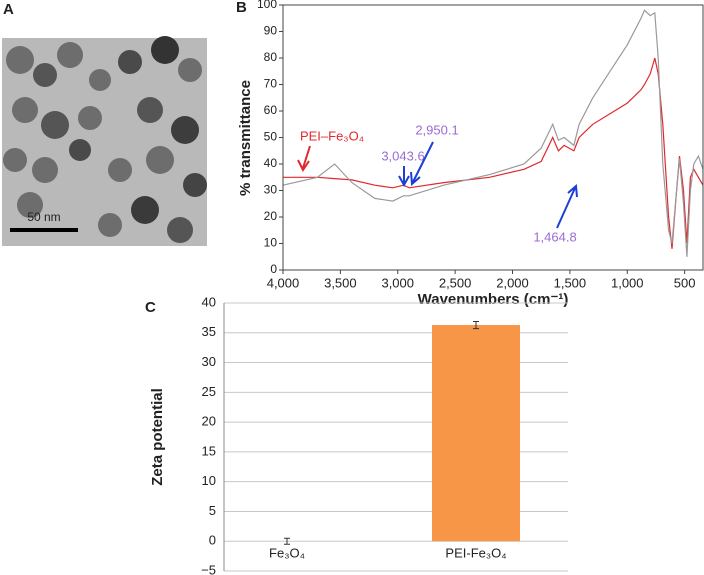  What do you see at coordinates (271, 110) in the screenshot?
I see `y-tick-label: 60` at bounding box center [271, 110].